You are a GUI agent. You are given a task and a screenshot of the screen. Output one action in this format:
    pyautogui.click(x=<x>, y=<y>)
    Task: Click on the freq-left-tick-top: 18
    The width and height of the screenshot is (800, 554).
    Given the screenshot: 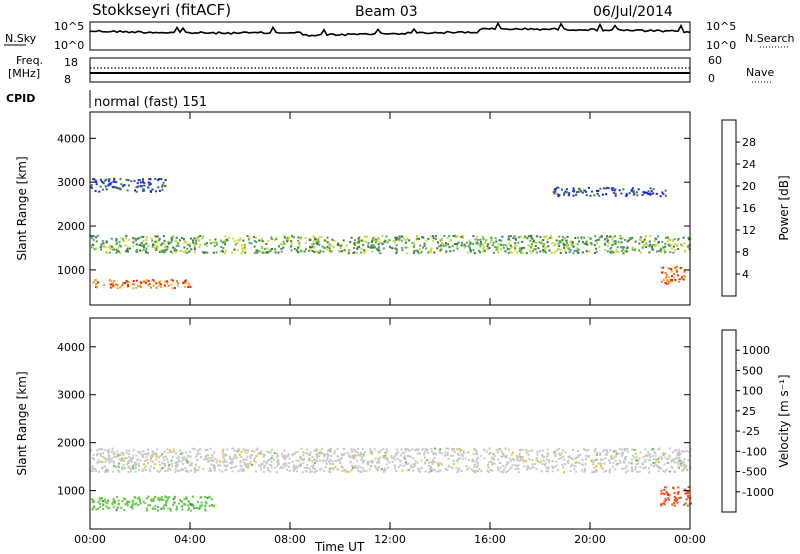 What is the action you would take?
    pyautogui.click(x=71, y=62)
    